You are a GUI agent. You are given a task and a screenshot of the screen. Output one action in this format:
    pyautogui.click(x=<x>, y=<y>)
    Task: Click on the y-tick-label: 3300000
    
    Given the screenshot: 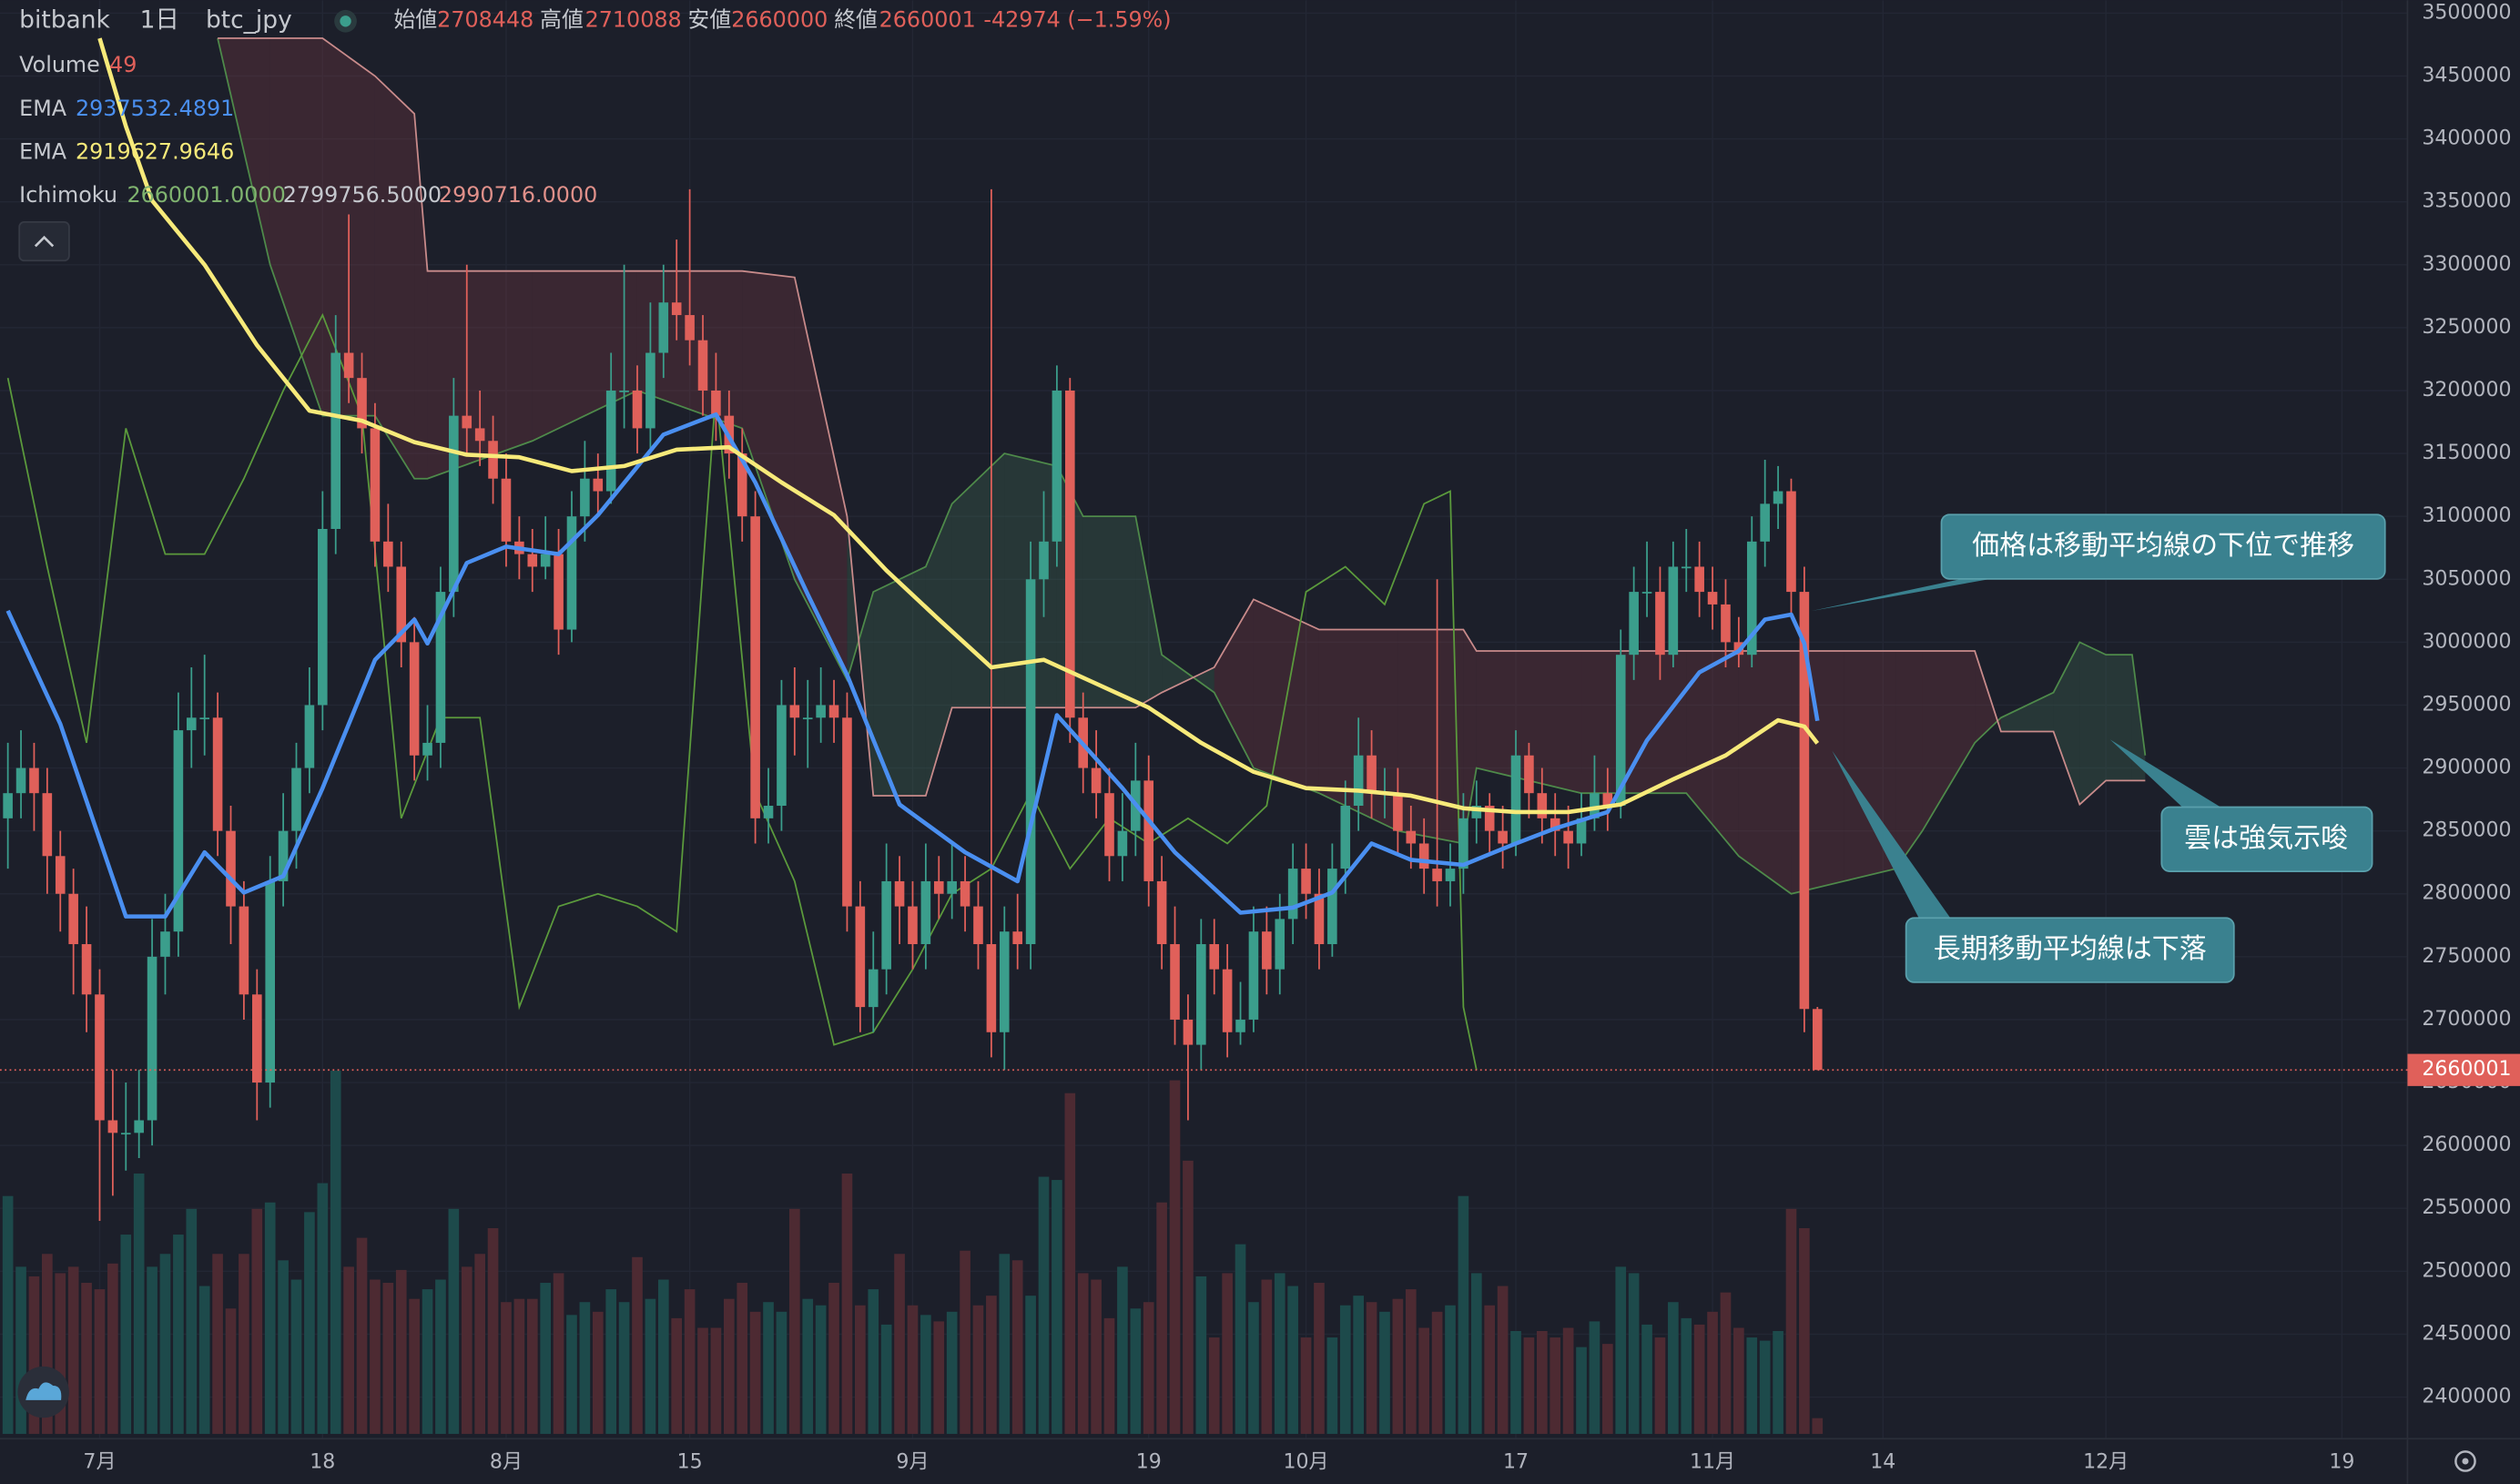 What is the action you would take?
    pyautogui.click(x=2466, y=264)
    